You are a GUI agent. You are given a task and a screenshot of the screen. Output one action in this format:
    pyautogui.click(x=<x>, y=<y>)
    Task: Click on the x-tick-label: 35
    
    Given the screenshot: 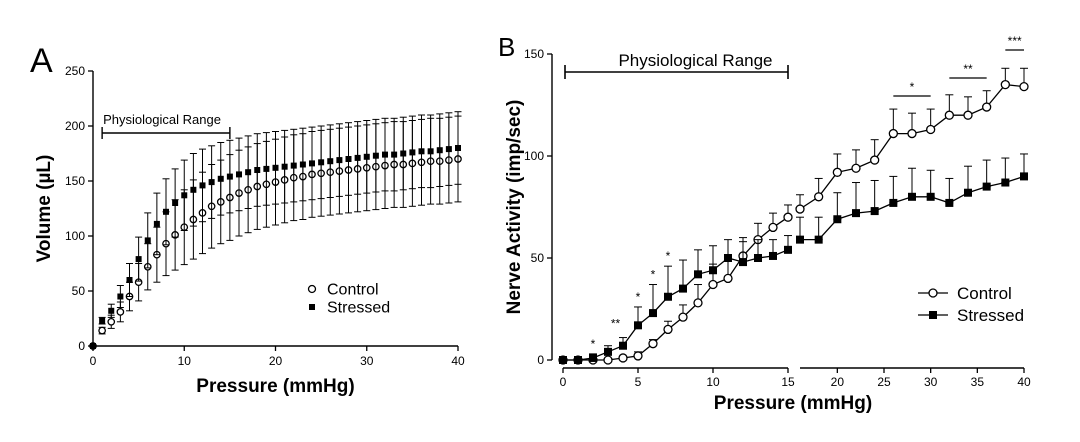 What is the action you would take?
    pyautogui.click(x=978, y=382)
    